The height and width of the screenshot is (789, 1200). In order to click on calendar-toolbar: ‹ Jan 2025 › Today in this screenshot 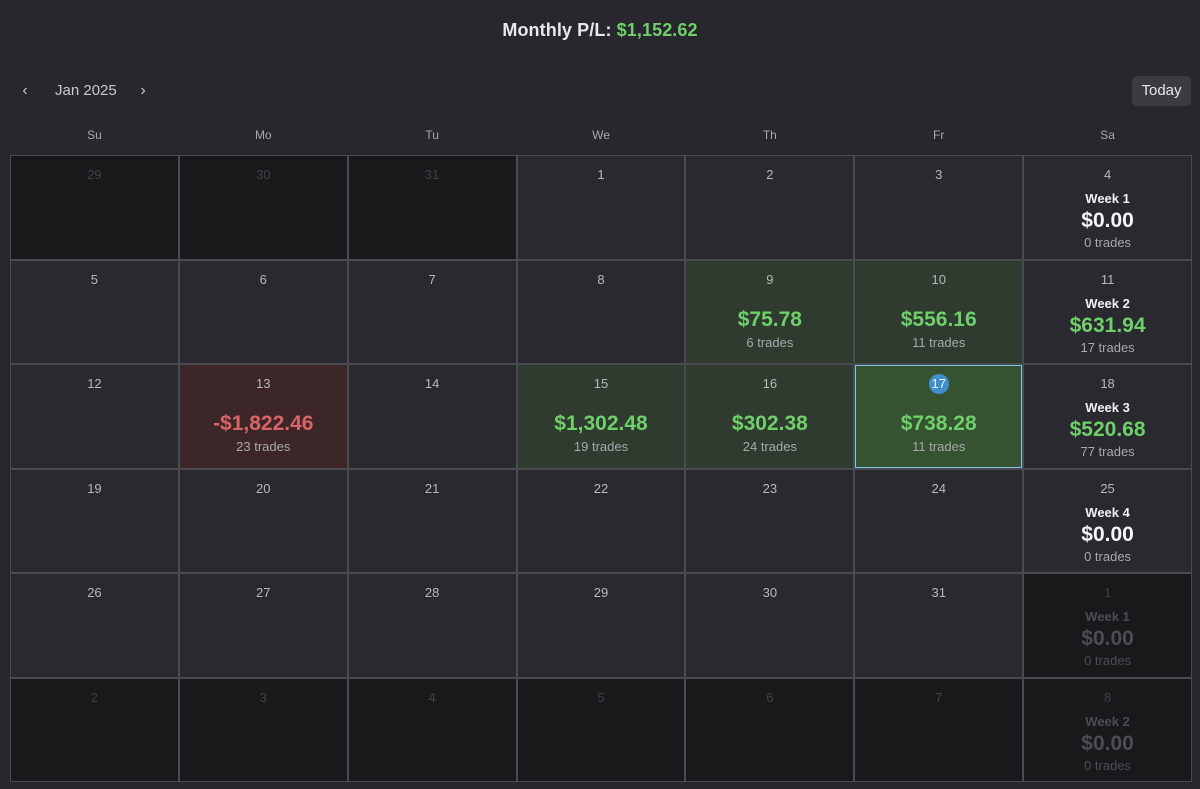, I will do `click(600, 91)`.